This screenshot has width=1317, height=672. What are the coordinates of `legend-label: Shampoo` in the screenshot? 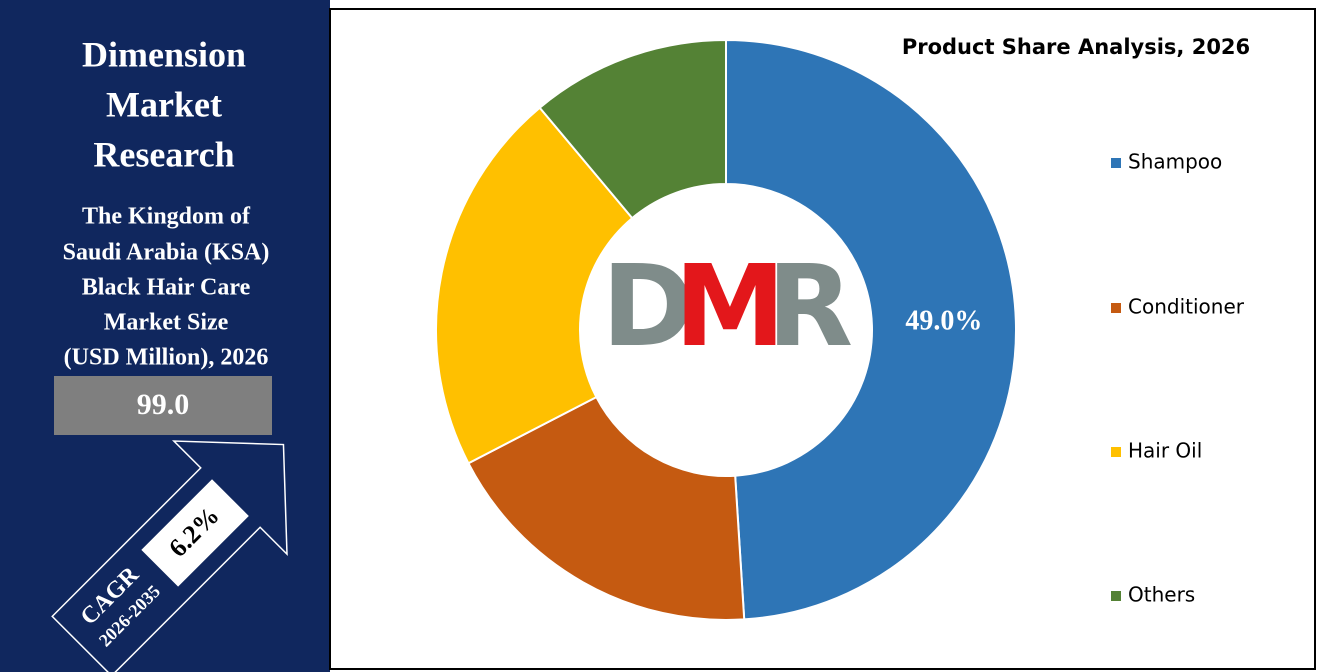 It's located at (1175, 162).